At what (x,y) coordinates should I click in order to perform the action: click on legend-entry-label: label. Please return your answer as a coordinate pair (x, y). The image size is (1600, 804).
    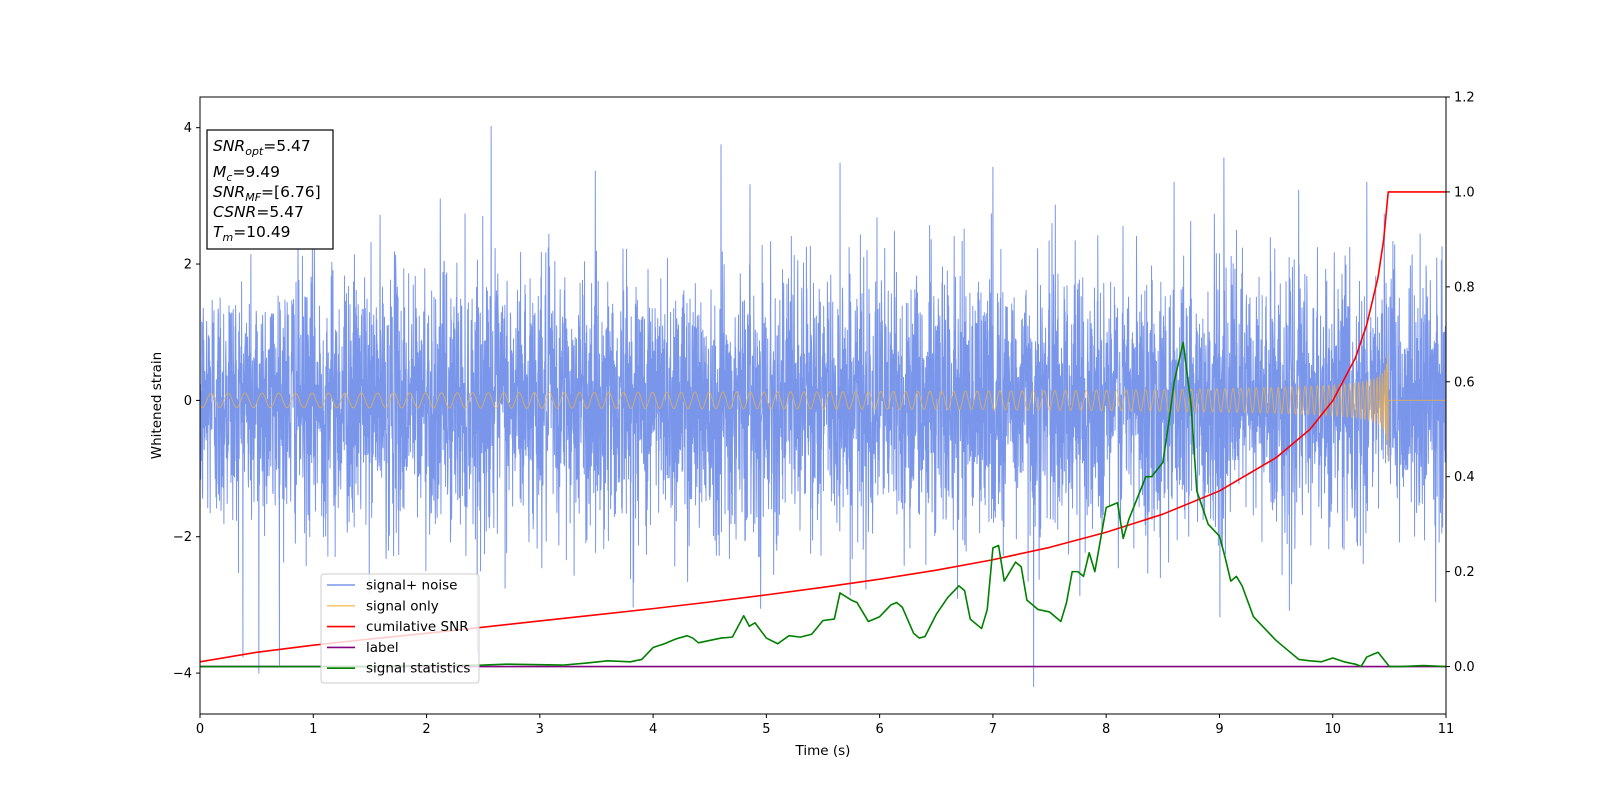
    Looking at the image, I should click on (382, 648).